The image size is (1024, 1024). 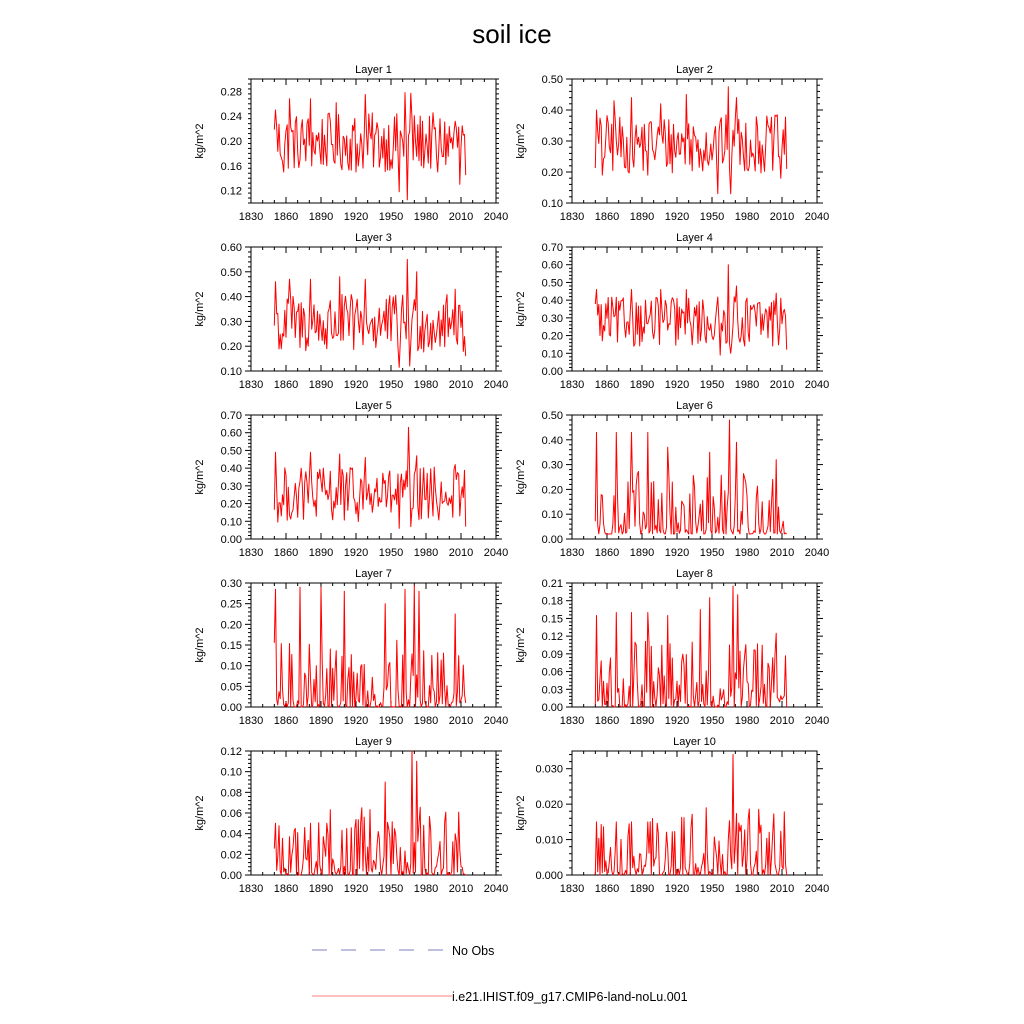 I want to click on panel-title: Layer 1, so click(x=373, y=70).